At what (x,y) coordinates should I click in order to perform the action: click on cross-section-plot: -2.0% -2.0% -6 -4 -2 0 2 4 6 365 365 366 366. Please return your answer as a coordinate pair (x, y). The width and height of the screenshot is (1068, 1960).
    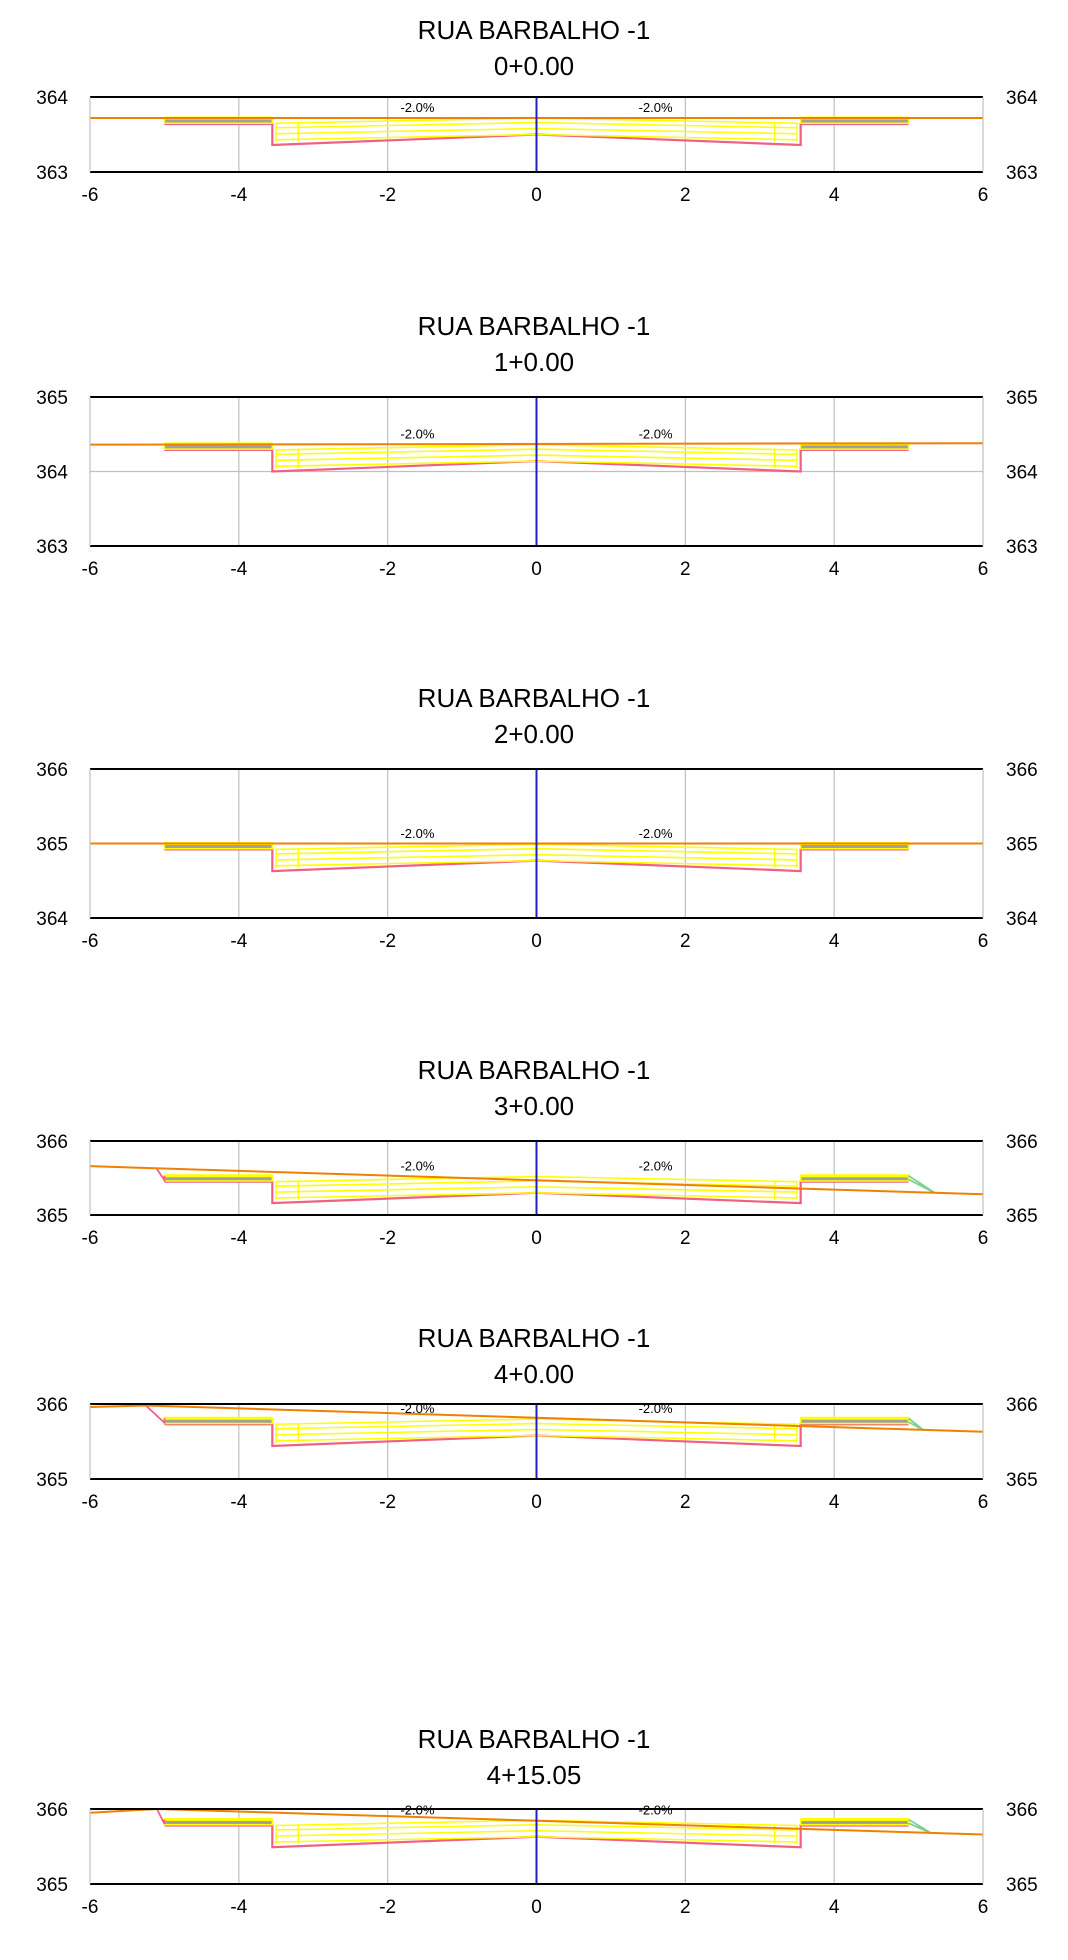
    Looking at the image, I should click on (537, 1190).